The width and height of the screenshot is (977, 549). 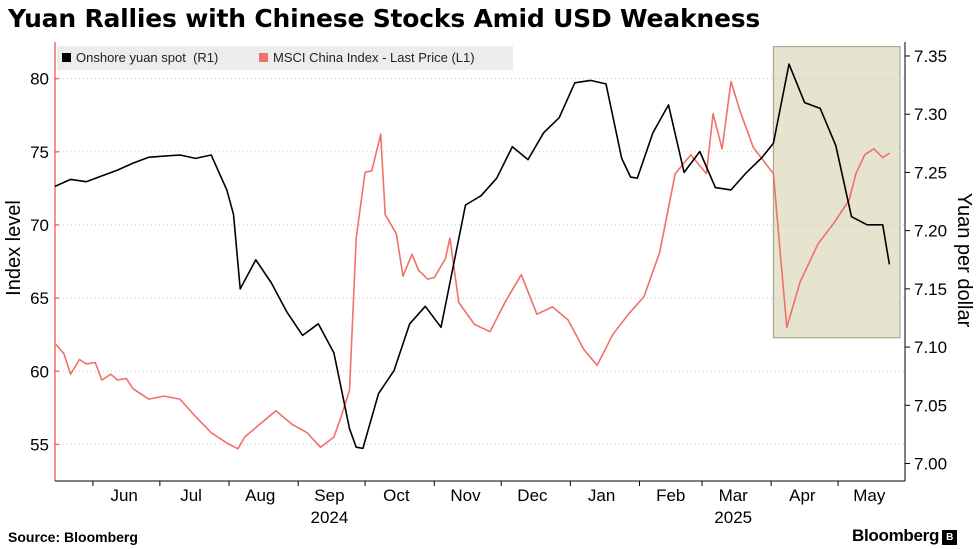 I want to click on x-tick-label-mar: Mar, so click(x=734, y=495).